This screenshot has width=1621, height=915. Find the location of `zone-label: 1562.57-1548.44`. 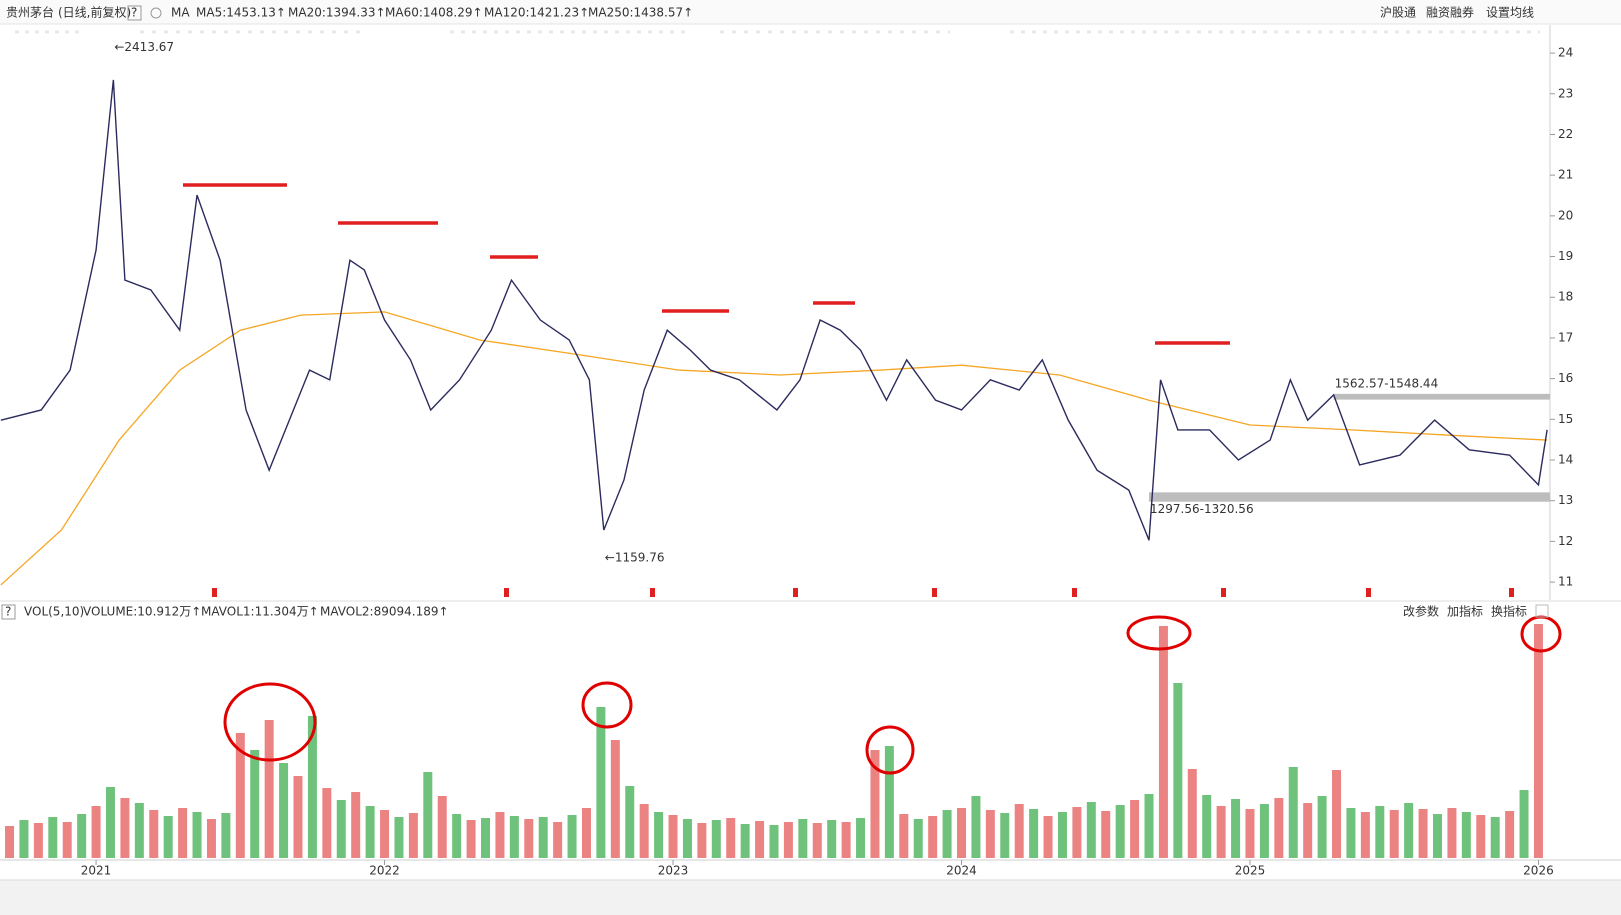

zone-label: 1562.57-1548.44 is located at coordinates (1387, 383).